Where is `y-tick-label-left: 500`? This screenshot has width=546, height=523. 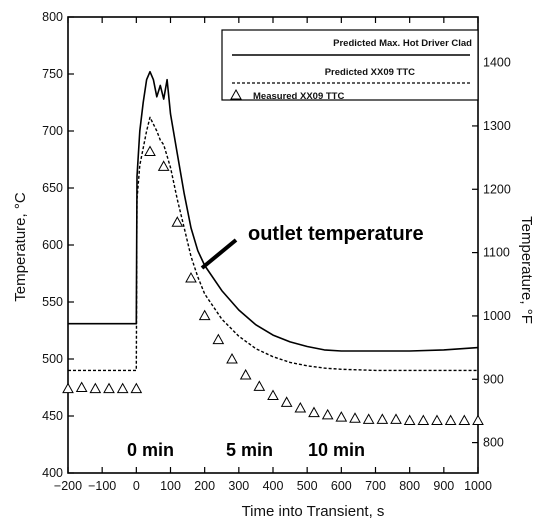 y-tick-label-left: 500 is located at coordinates (52, 359).